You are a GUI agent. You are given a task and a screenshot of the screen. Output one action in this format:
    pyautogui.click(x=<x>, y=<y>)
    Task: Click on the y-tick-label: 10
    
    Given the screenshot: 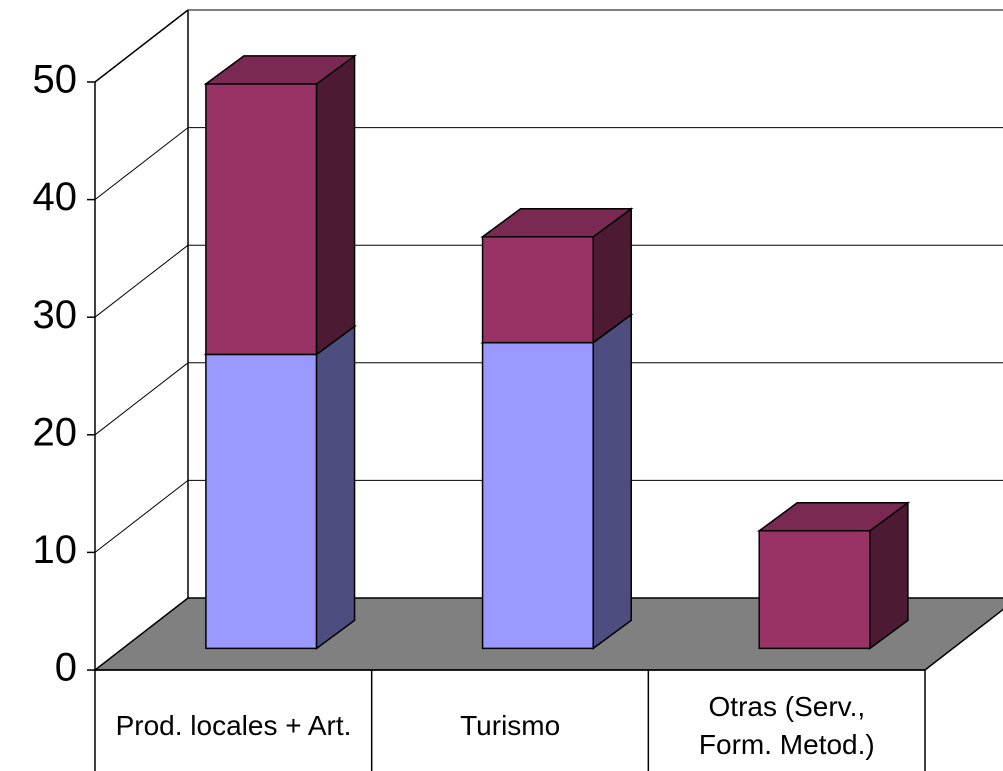 What is the action you would take?
    pyautogui.click(x=55, y=550)
    